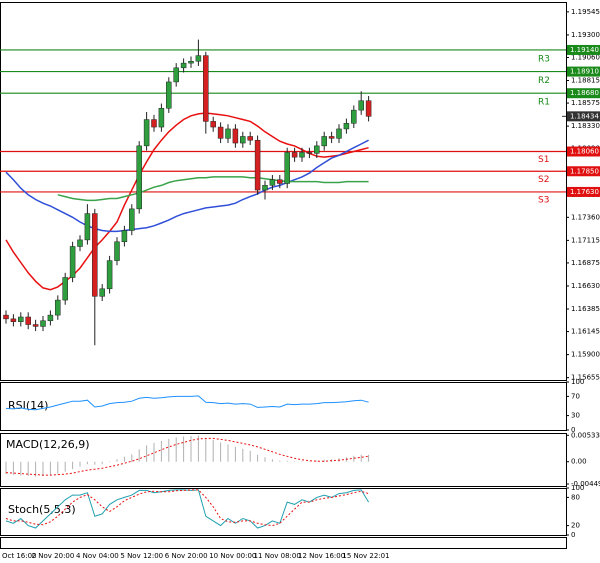 The height and width of the screenshot is (563, 600). I want to click on y-tick-label: 0.005338, so click(585, 435).